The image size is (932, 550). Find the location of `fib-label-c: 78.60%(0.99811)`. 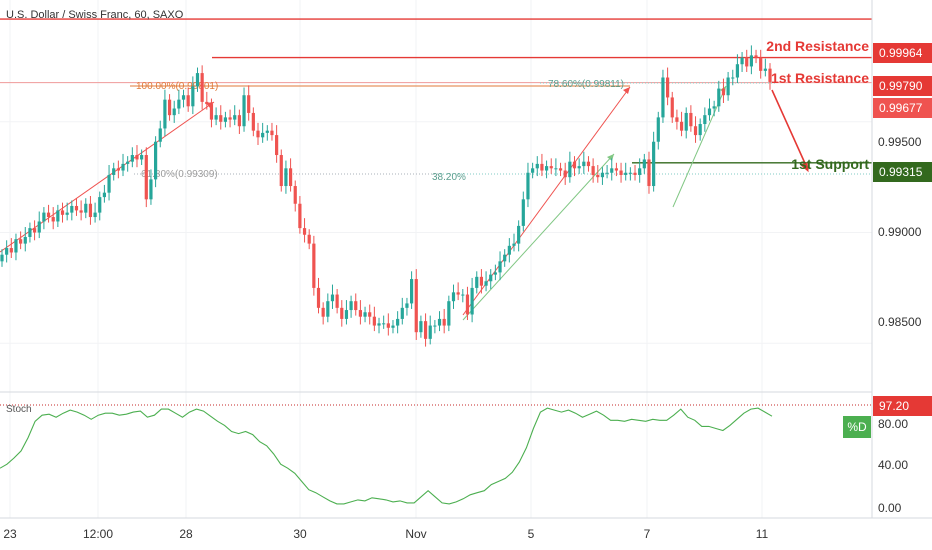

fib-label-c: 78.60%(0.99811) is located at coordinates (586, 84).